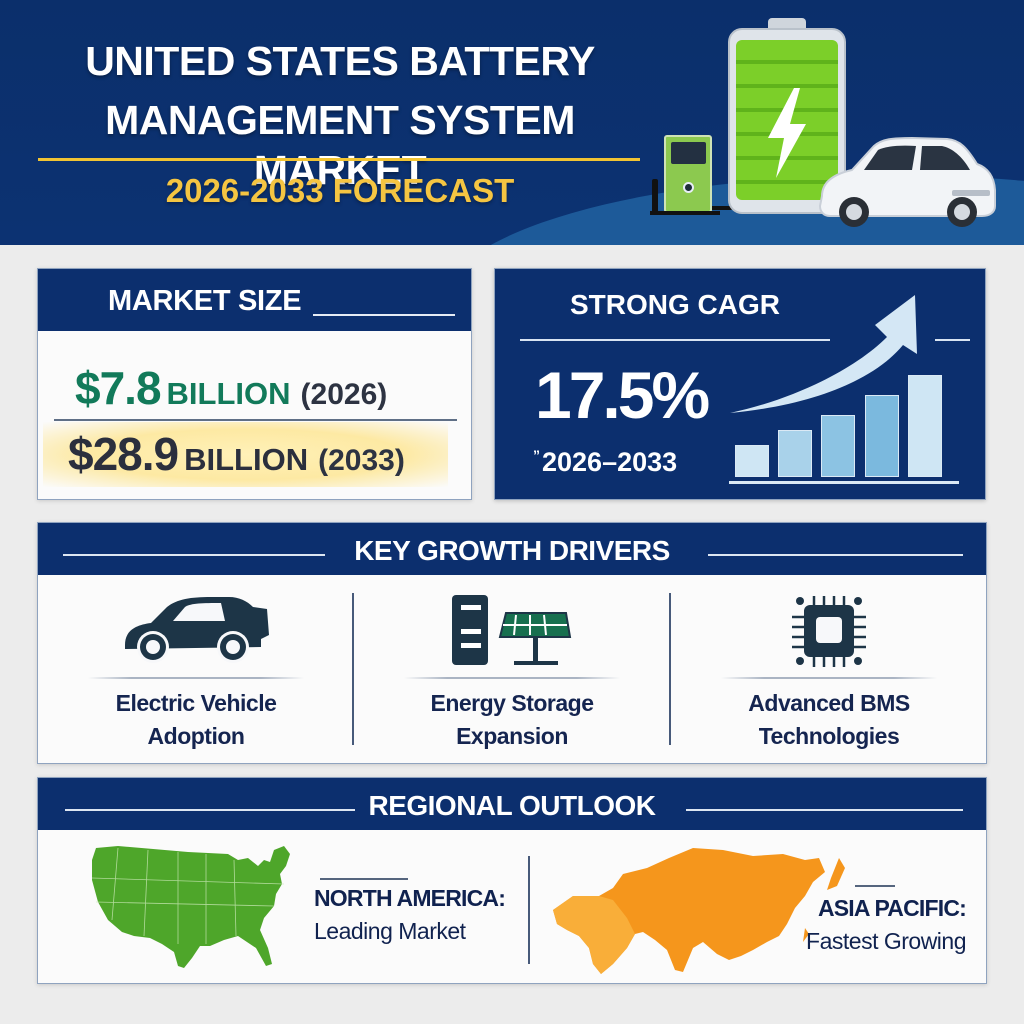  I want to click on title-line-2: MANAGEMENT SYSTEM MARKET, so click(340, 145).